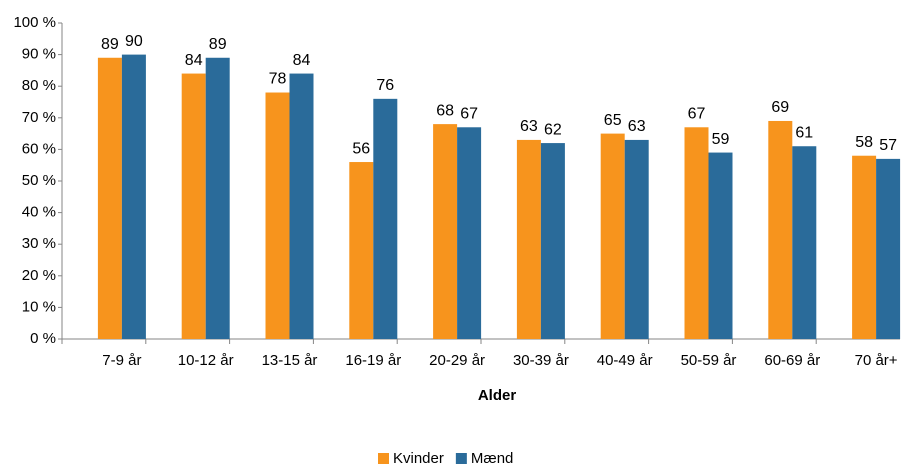  I want to click on data-label: 76, so click(385, 85).